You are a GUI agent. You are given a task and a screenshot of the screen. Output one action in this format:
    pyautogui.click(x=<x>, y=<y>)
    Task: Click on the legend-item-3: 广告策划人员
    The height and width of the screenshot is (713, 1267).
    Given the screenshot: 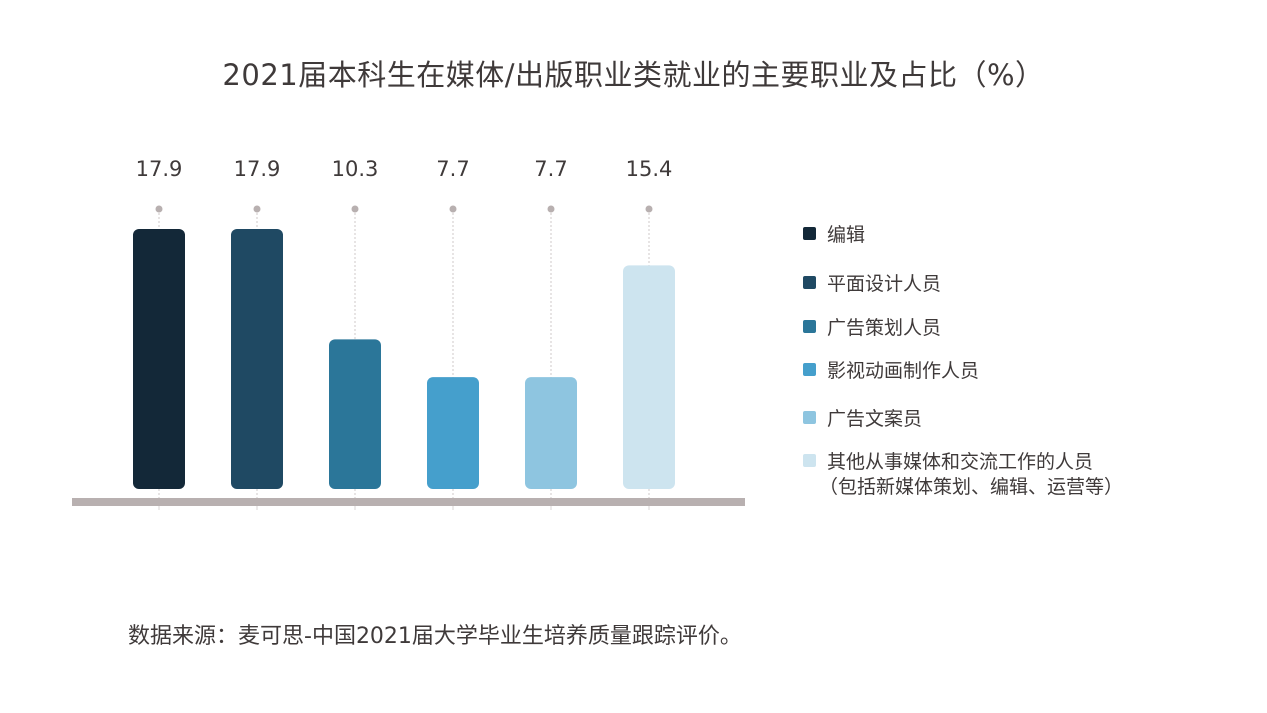 What is the action you would take?
    pyautogui.click(x=872, y=328)
    